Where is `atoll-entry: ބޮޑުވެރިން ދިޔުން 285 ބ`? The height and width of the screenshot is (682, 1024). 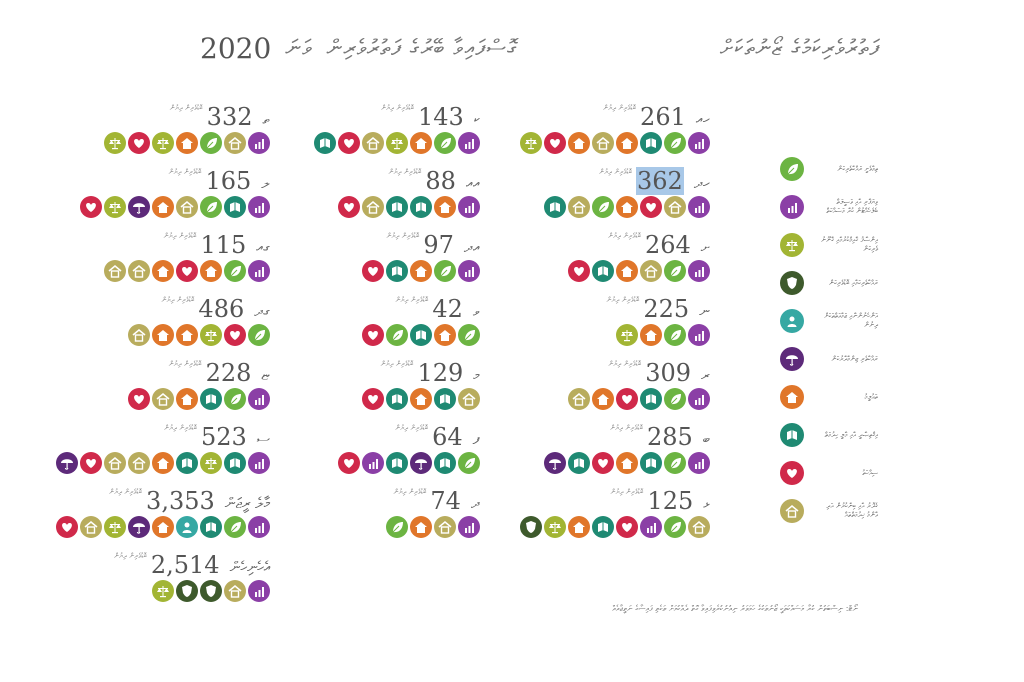
atoll-entry: ބޮޑުވެރިން ދިޔުން 285 ބ is located at coordinates (610, 452).